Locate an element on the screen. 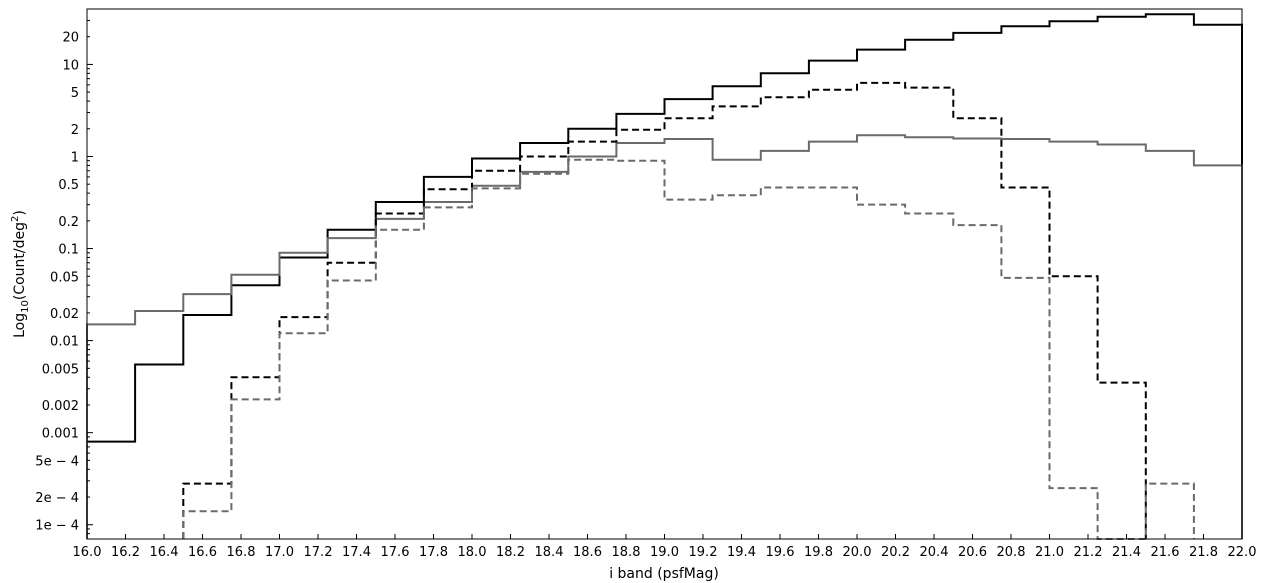 This screenshot has height=583, width=1266. y-tick-label: 0.01 is located at coordinates (64, 342).